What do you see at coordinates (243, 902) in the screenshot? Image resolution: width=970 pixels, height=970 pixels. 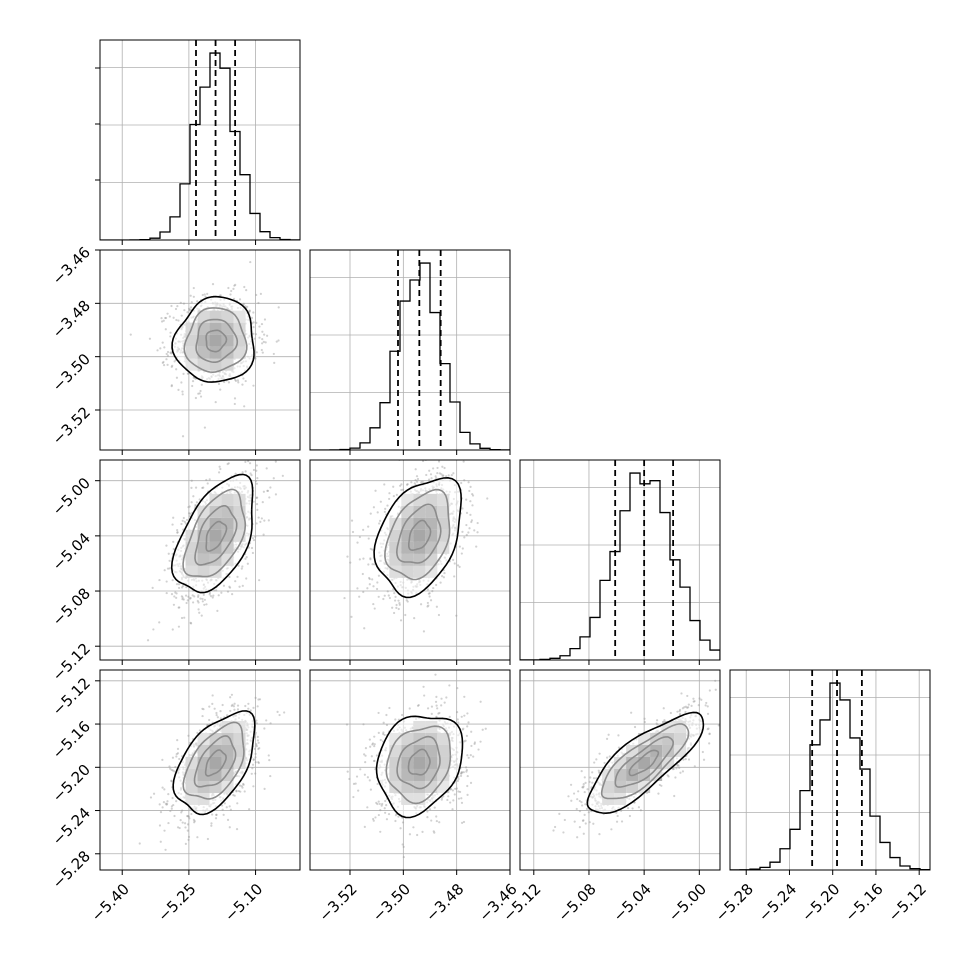 I see `x-tick-label: −5.10` at bounding box center [243, 902].